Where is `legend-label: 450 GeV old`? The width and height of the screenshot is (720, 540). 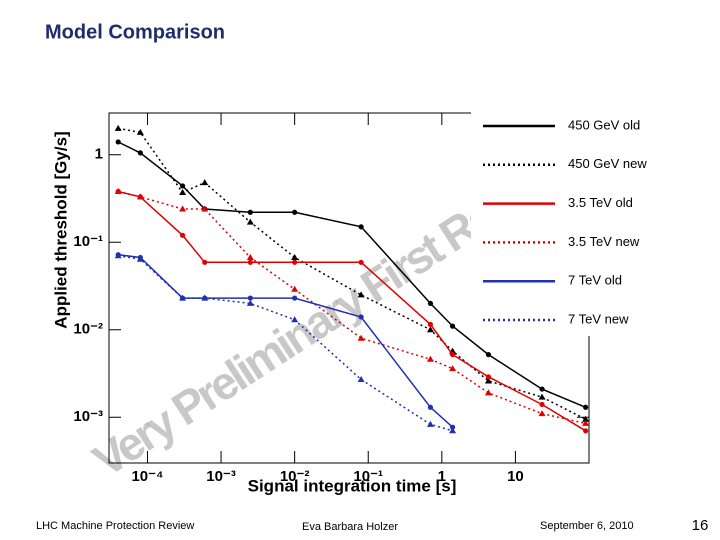 legend-label: 450 GeV old is located at coordinates (604, 124).